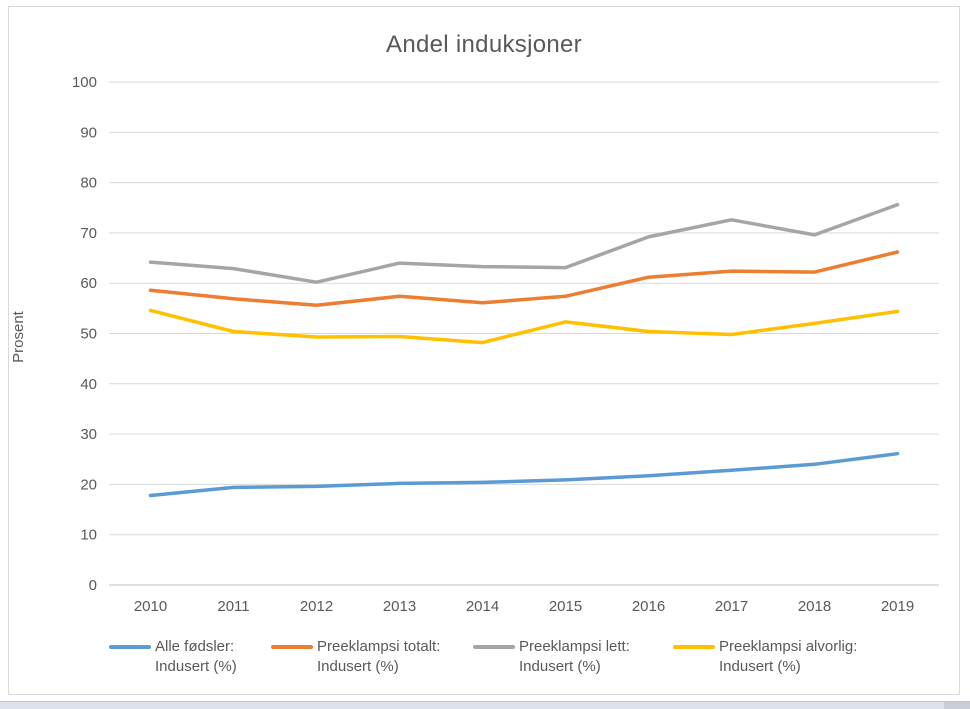 The image size is (970, 709). Describe the element at coordinates (551, 657) in the screenshot. I see `legend-item-3: Preeklampsi lett: Indusert (%)` at that location.